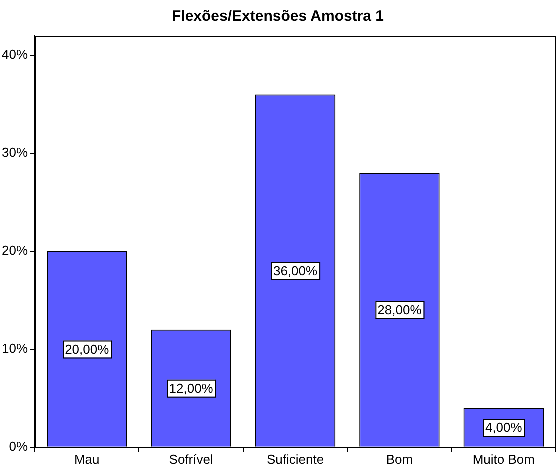 This screenshot has width=558, height=468. What do you see at coordinates (15, 54) in the screenshot?
I see `y-tick-label: 40%` at bounding box center [15, 54].